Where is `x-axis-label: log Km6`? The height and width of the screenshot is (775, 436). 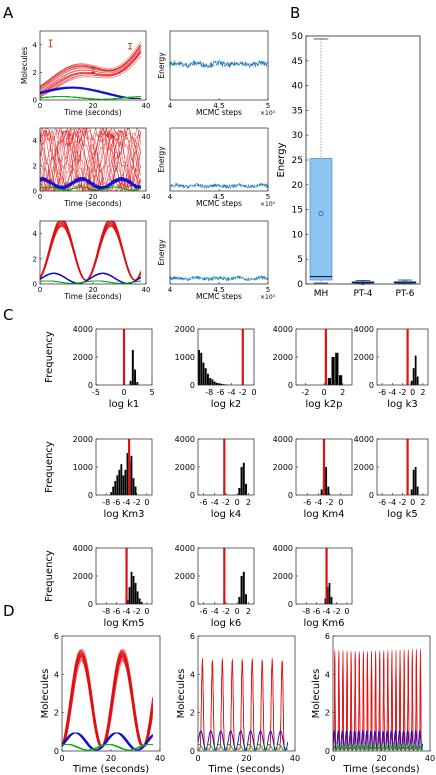 x-axis-label: log Km6 is located at coordinates (323, 623).